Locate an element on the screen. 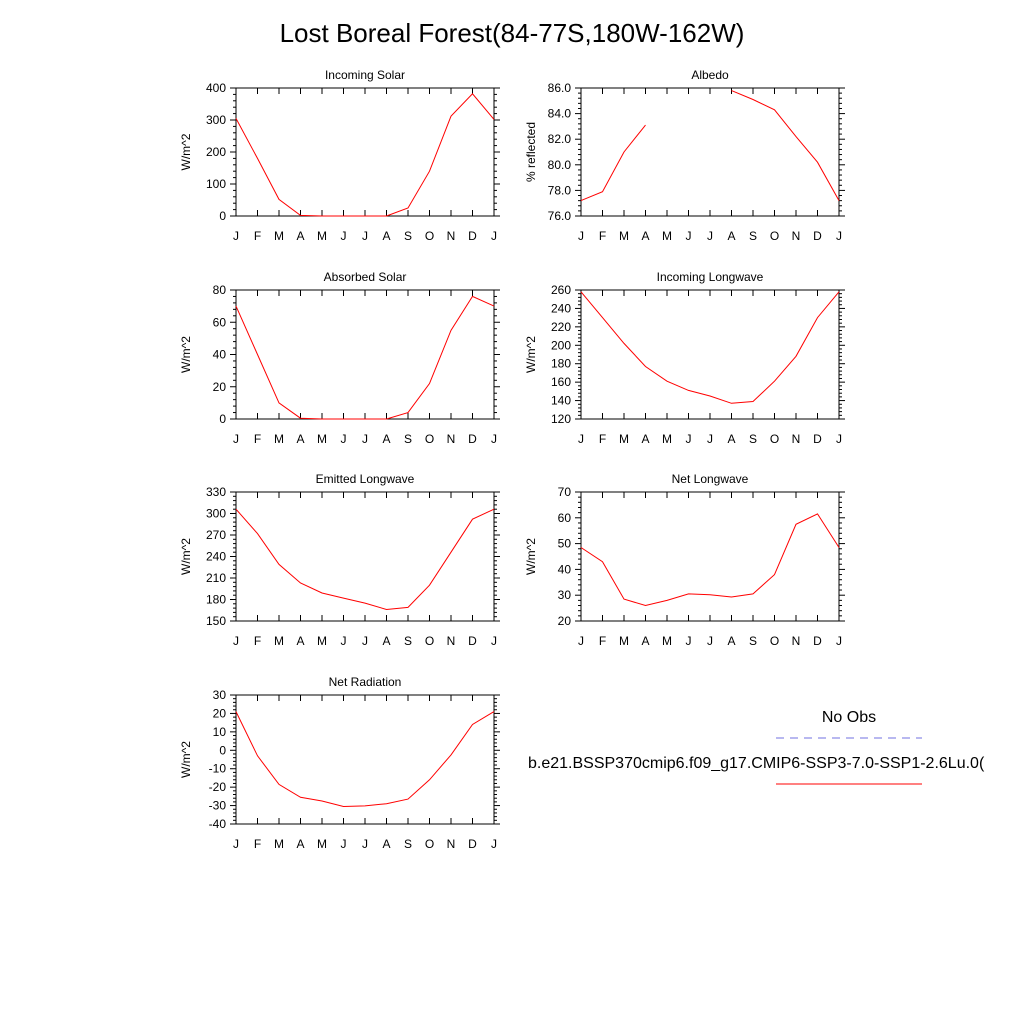 Image resolution: width=1024 pixels, height=1024 pixels. y-tick-label: 80 is located at coordinates (220, 290).